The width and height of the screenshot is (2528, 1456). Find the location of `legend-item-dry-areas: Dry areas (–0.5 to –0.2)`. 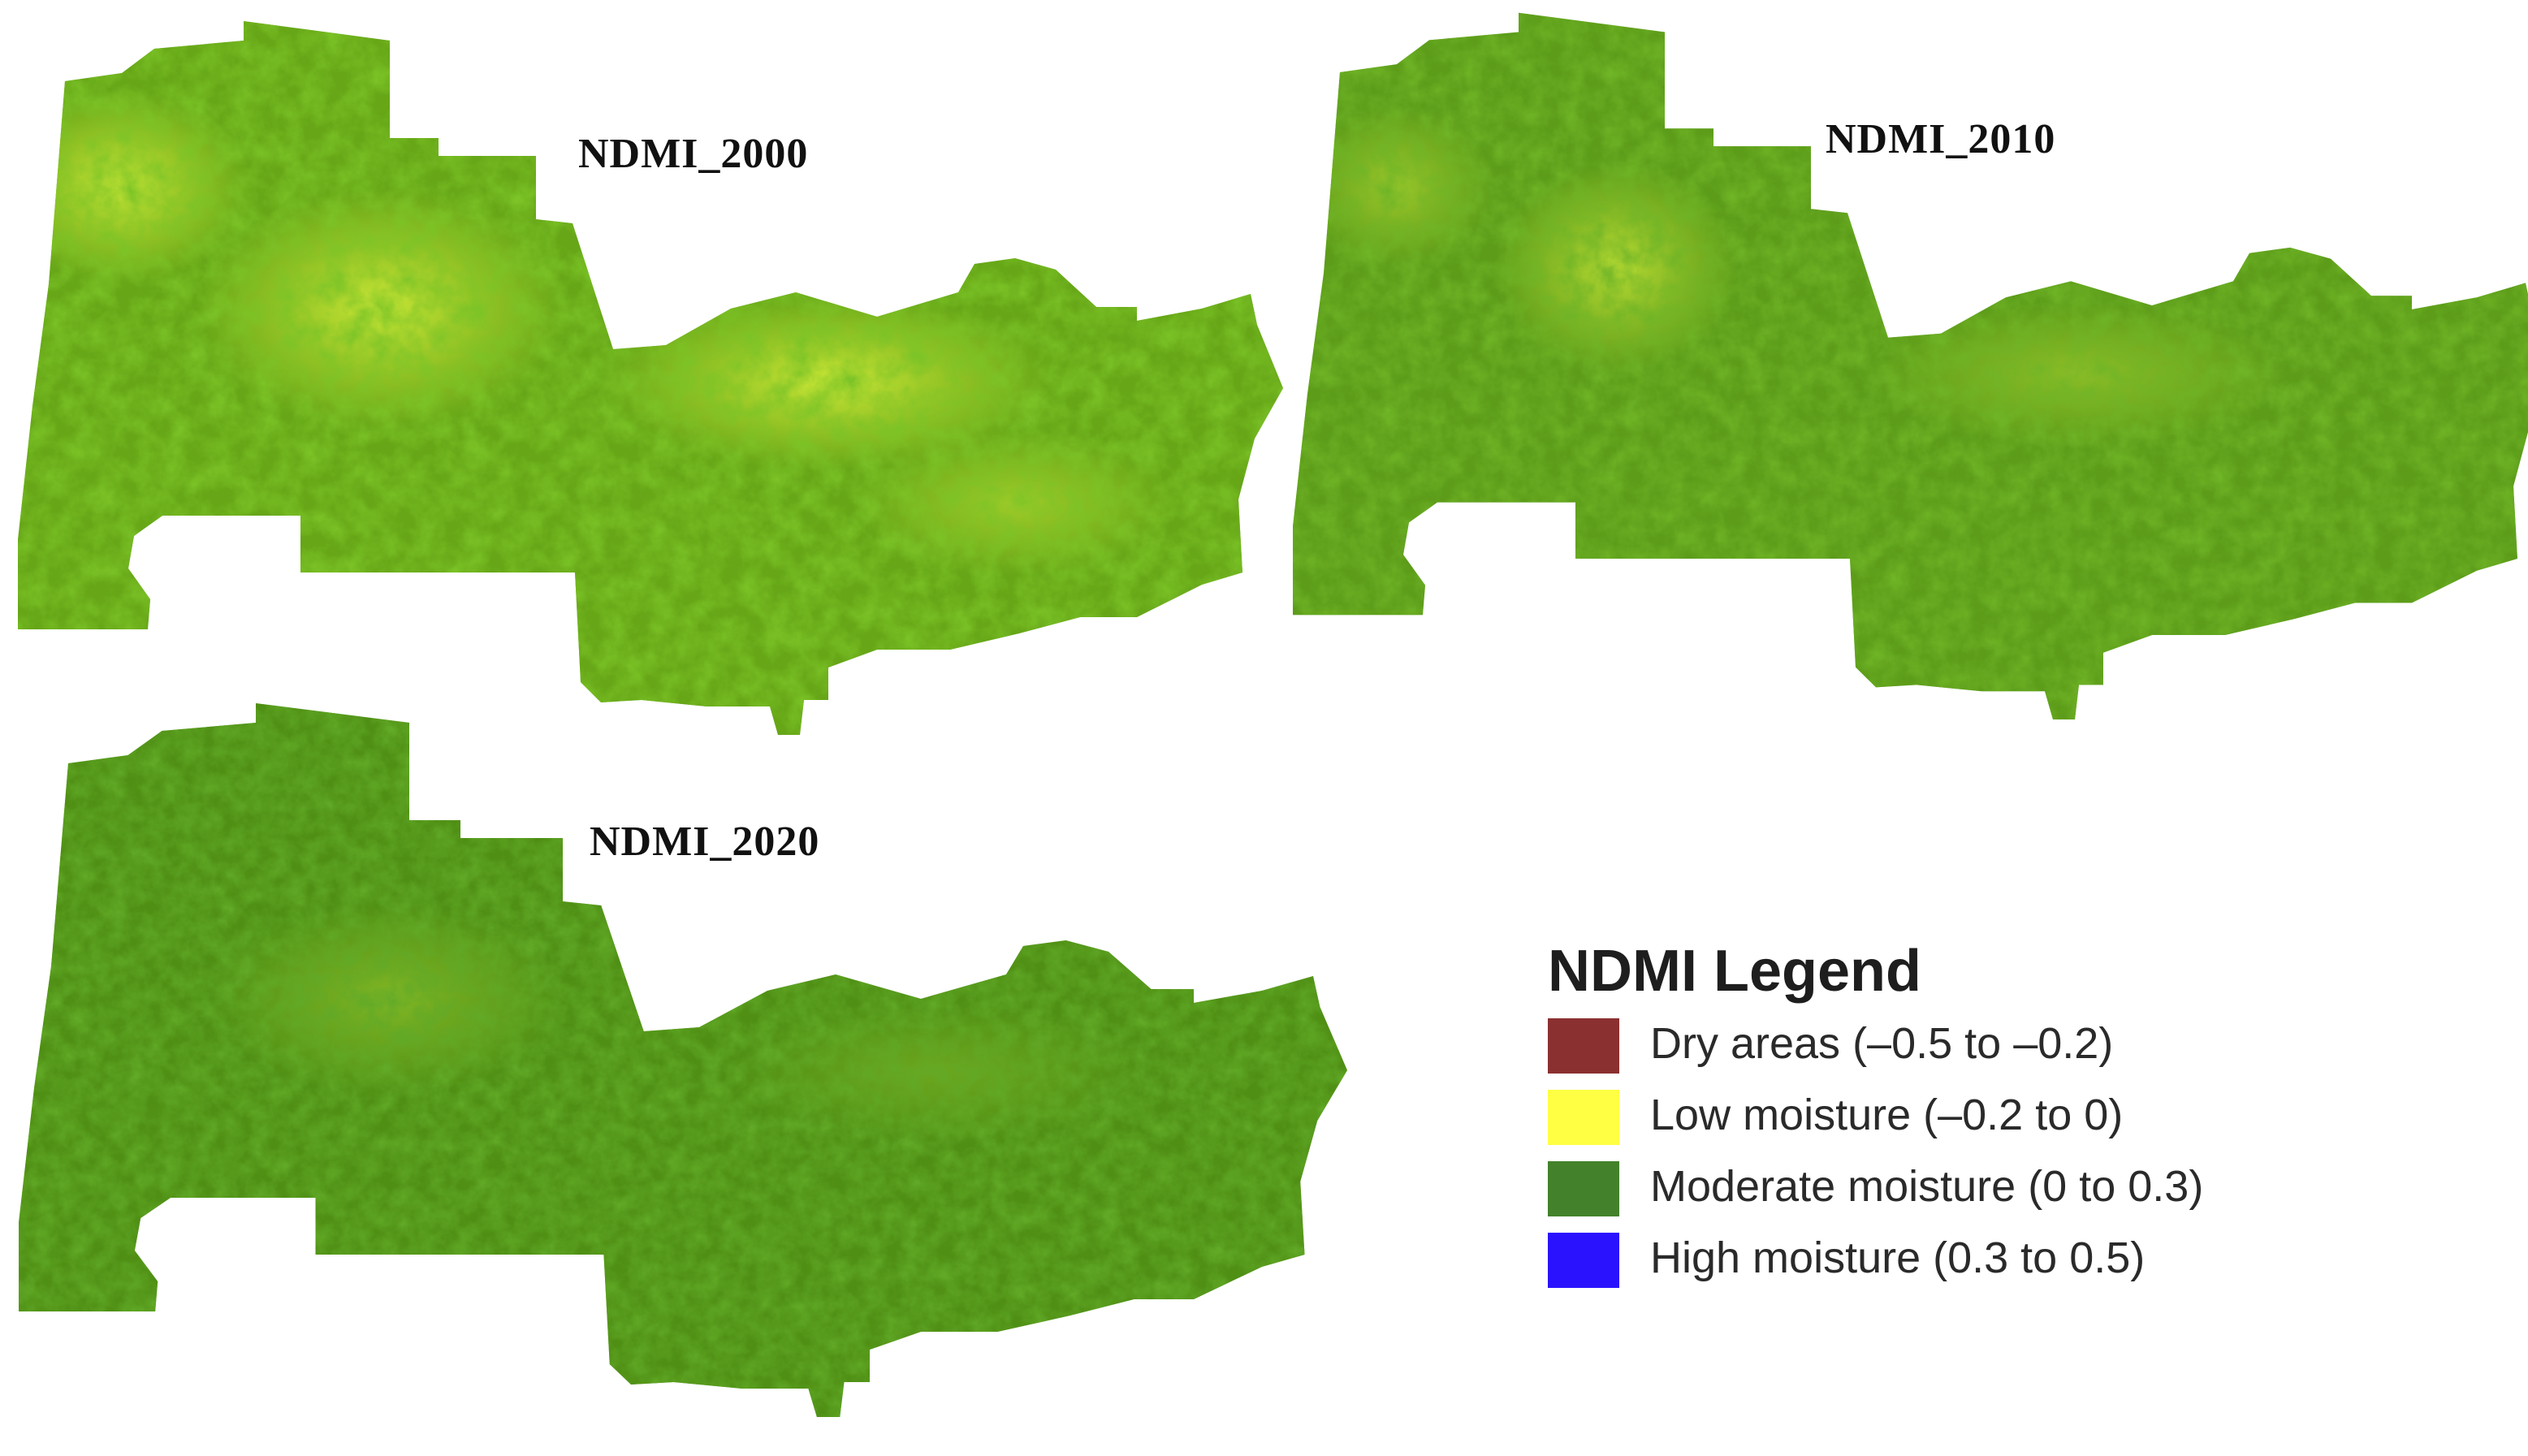

legend-item-dry-areas: Dry areas (–0.5 to –0.2) is located at coordinates (1947, 1044).